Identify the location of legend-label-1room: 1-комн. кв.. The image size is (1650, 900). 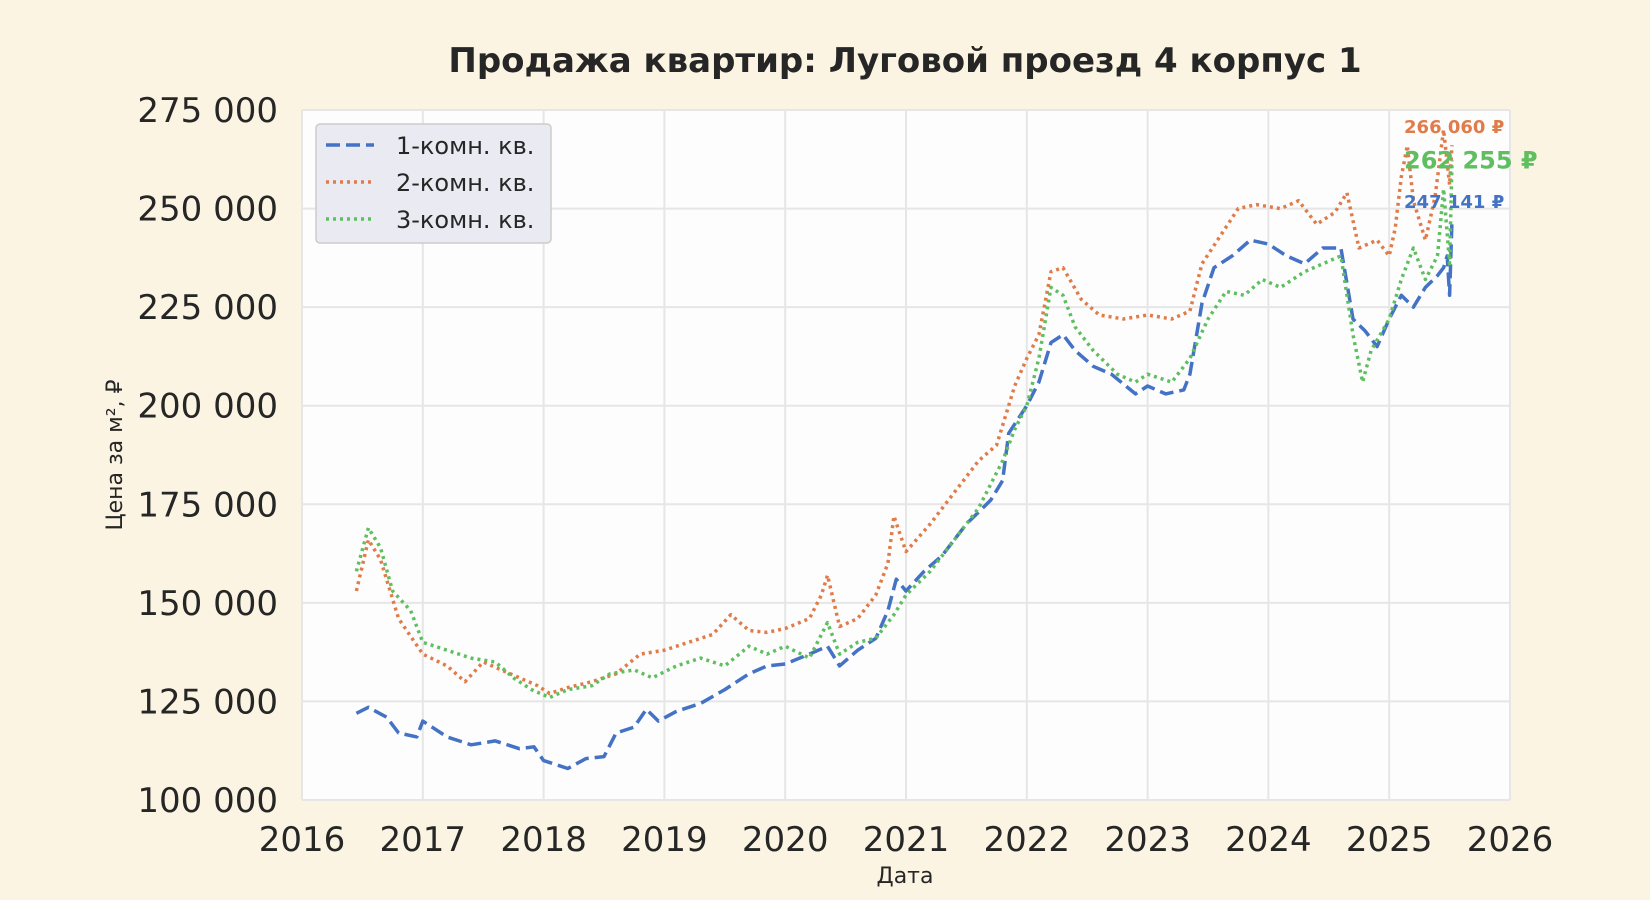
(465, 146).